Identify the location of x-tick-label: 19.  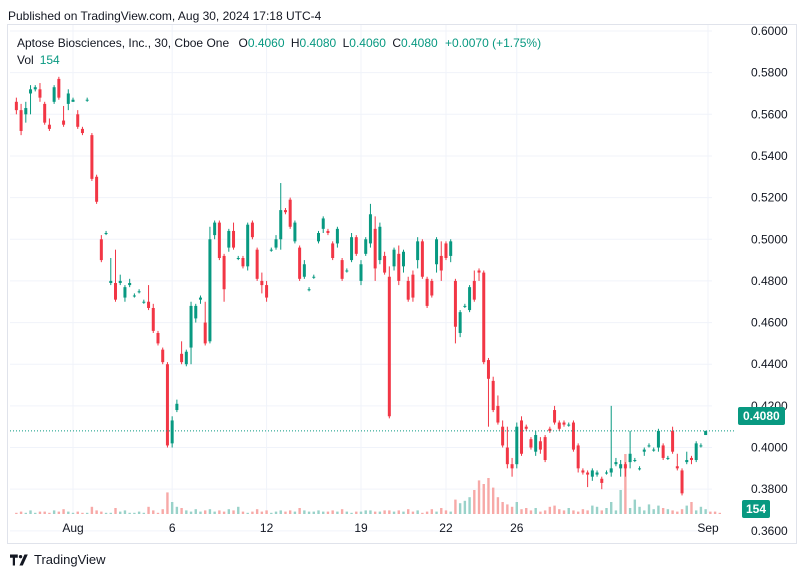
(361, 528).